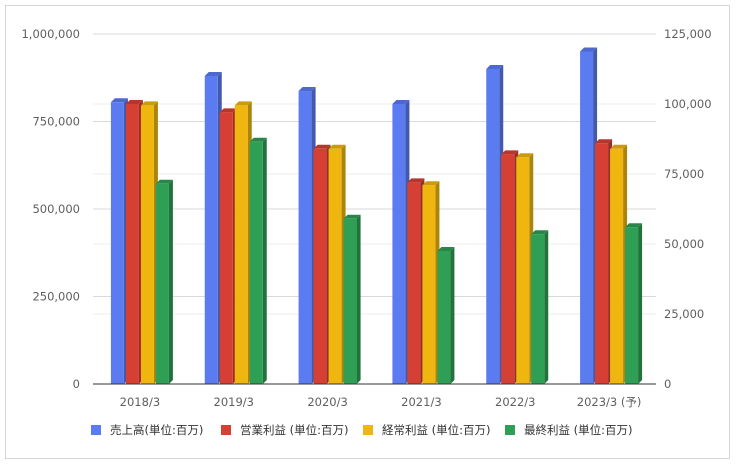 The width and height of the screenshot is (737, 466). I want to click on legend-label: 売上高(単位:百万), so click(156, 430).